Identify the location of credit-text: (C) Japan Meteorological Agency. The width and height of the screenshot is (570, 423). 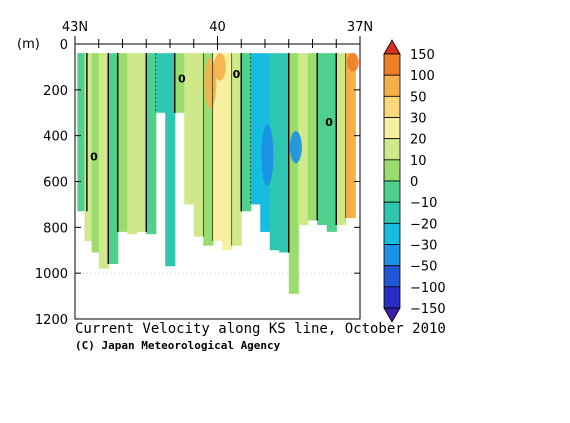
(178, 345).